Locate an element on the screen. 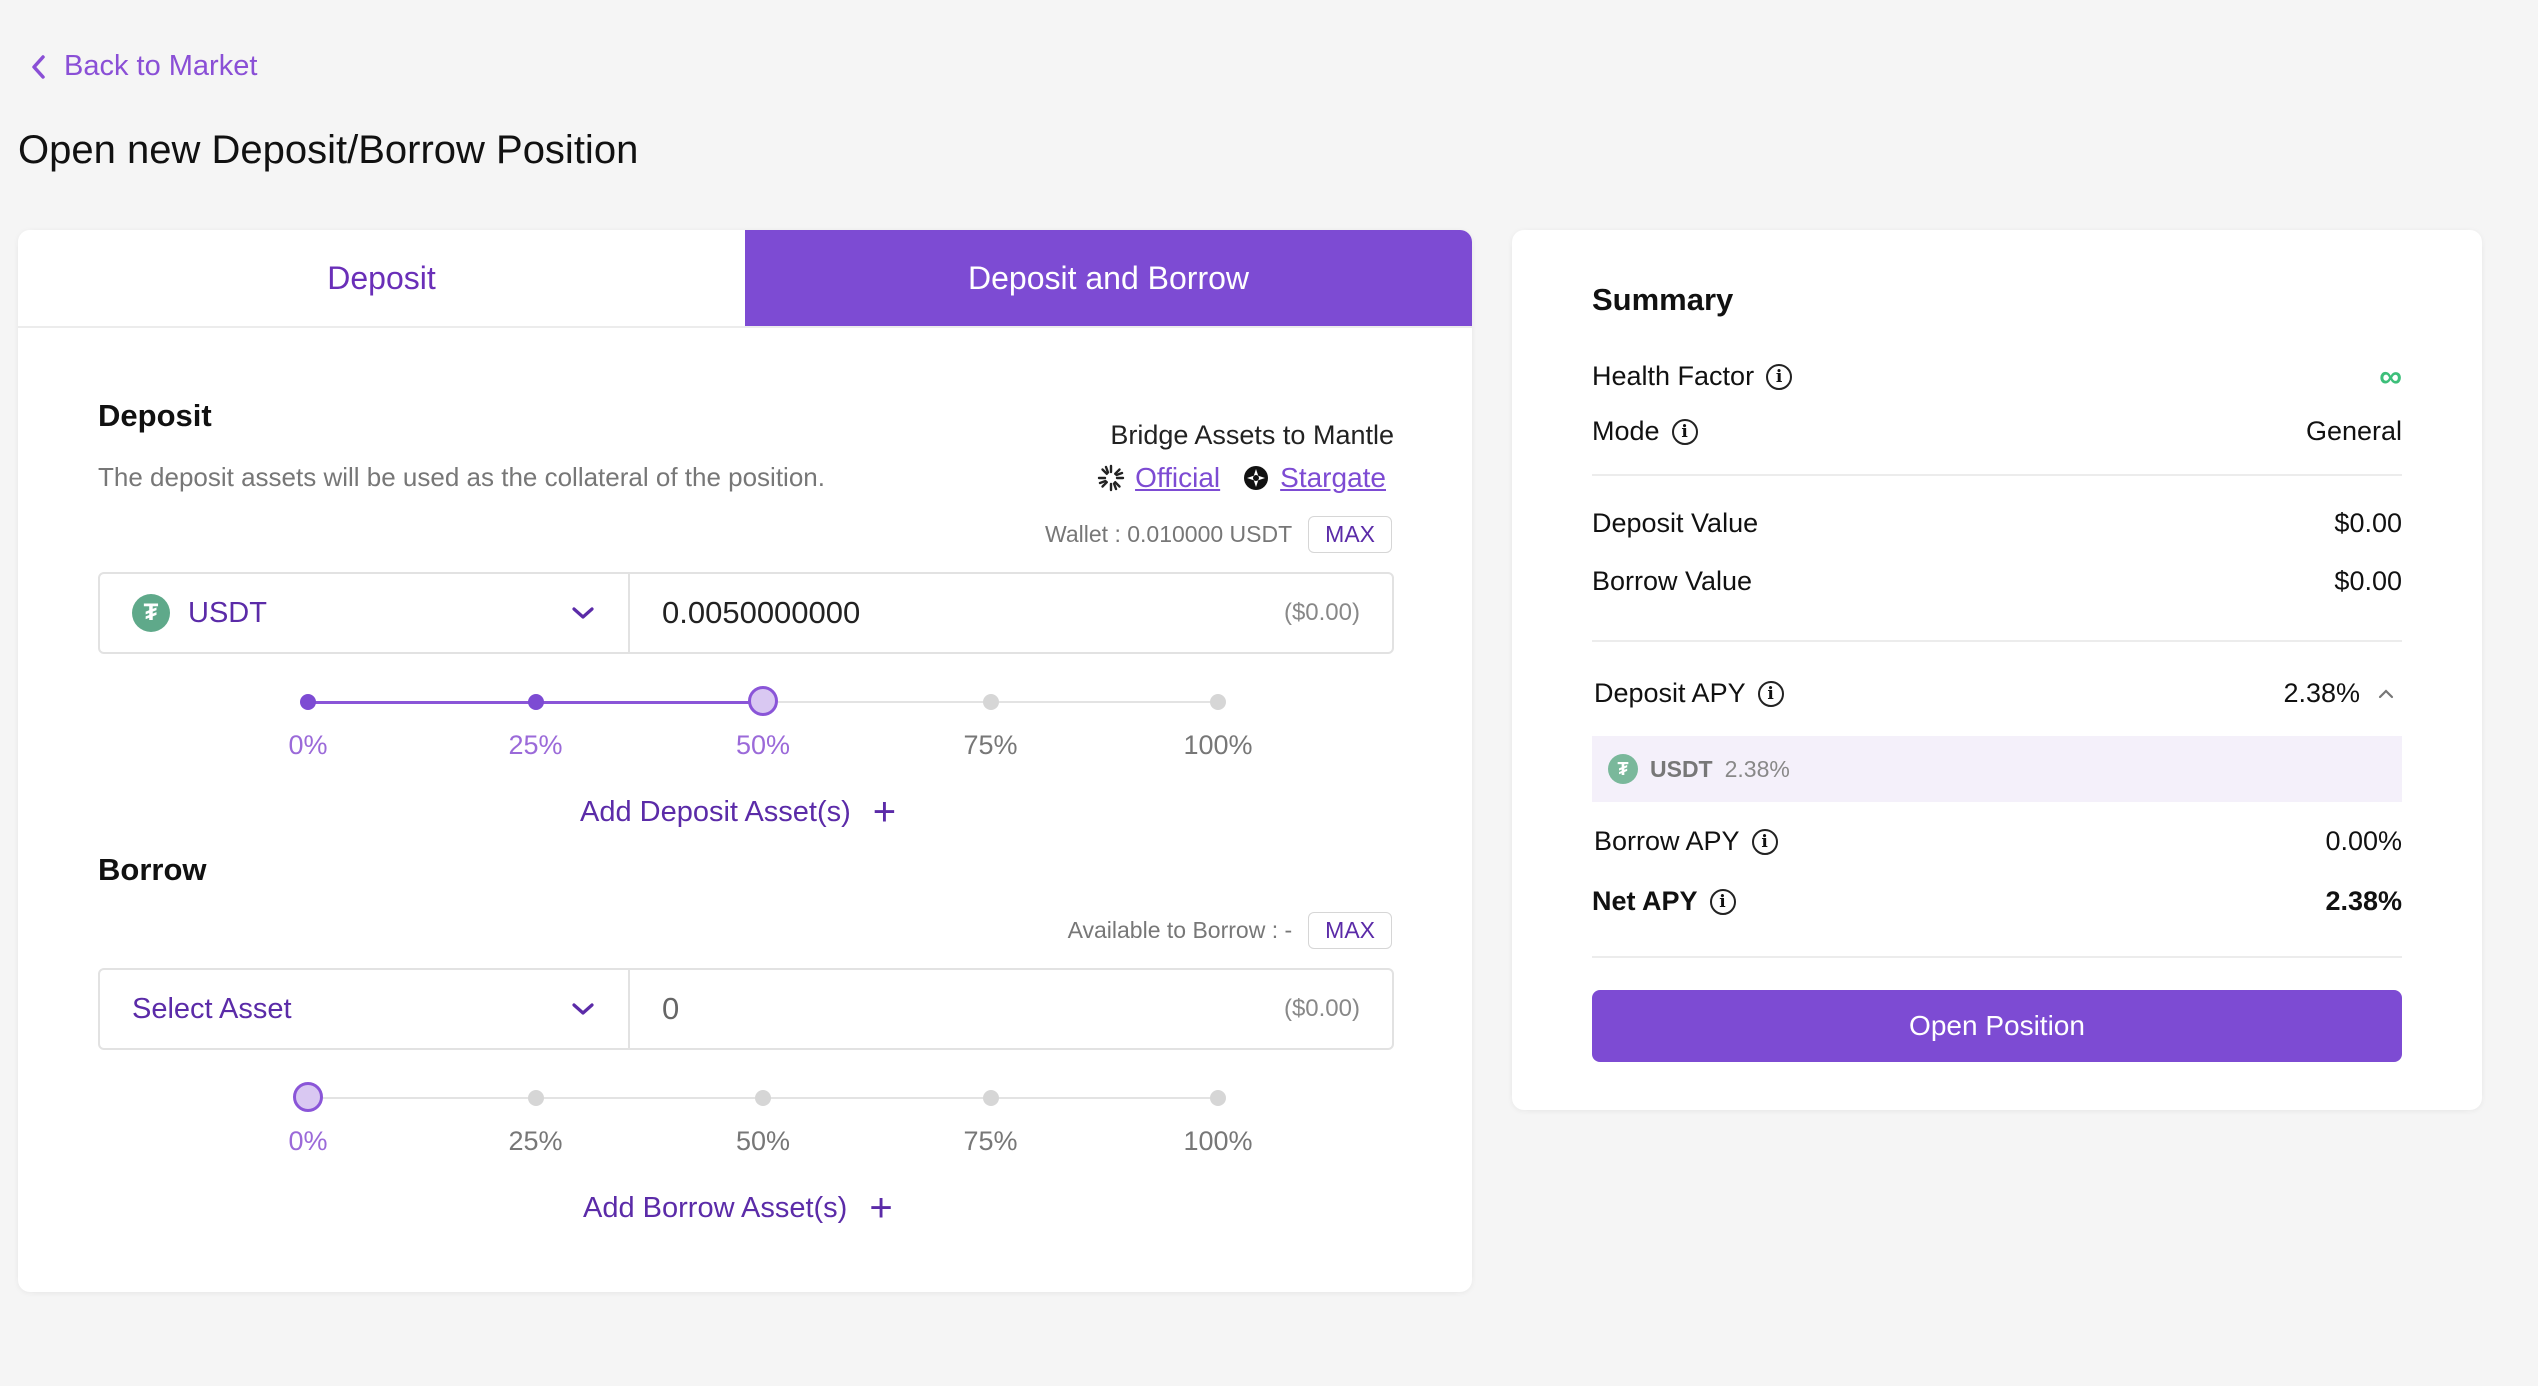  bridge-links: Official Stargate is located at coordinates (1241, 478).